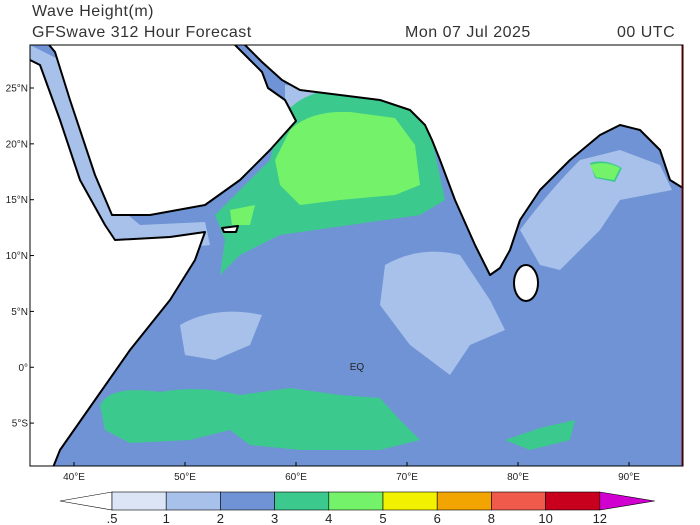 The image size is (700, 525). What do you see at coordinates (357, 367) in the screenshot?
I see `equator-label: EQ` at bounding box center [357, 367].